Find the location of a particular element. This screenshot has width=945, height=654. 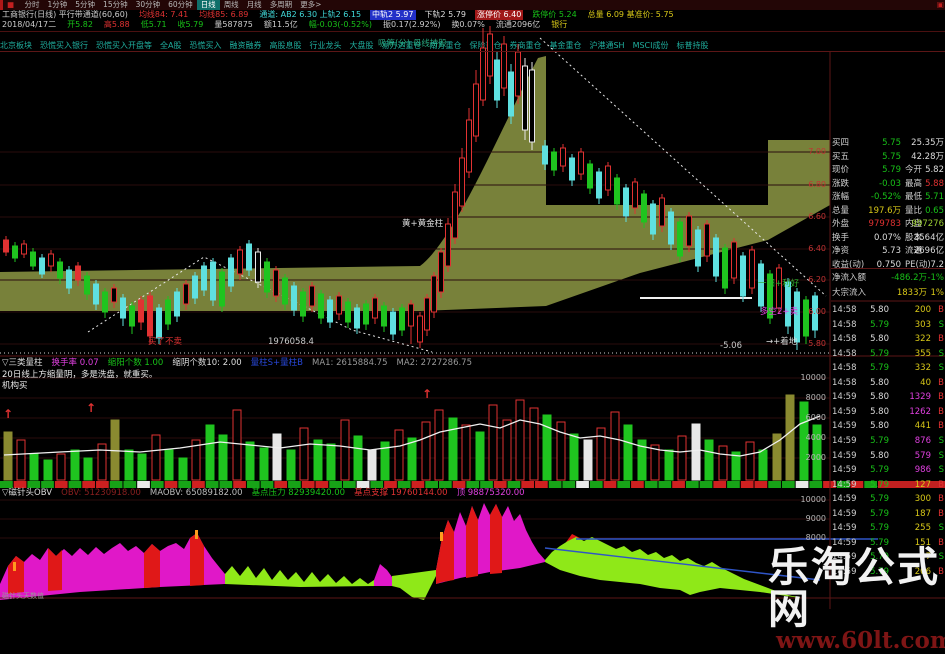

quote-row: 现价 5.79 今开 5.82 is located at coordinates (888, 170).